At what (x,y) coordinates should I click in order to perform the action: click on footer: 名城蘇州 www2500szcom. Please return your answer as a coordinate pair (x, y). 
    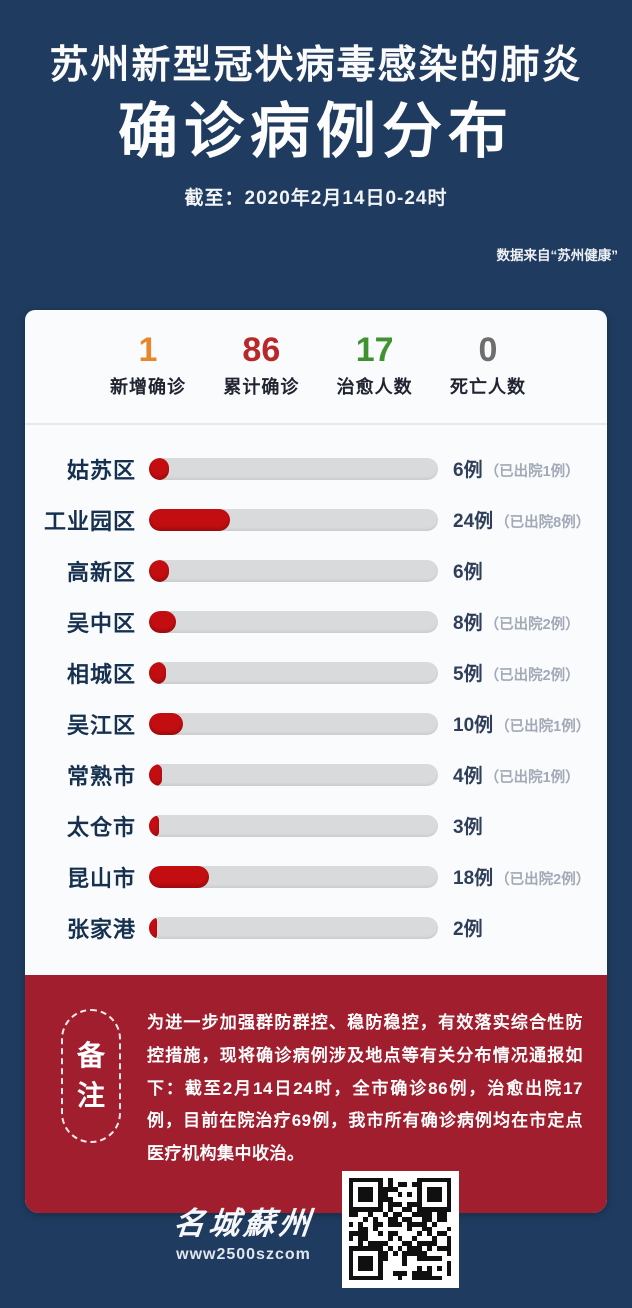
    Looking at the image, I should click on (316, 1229).